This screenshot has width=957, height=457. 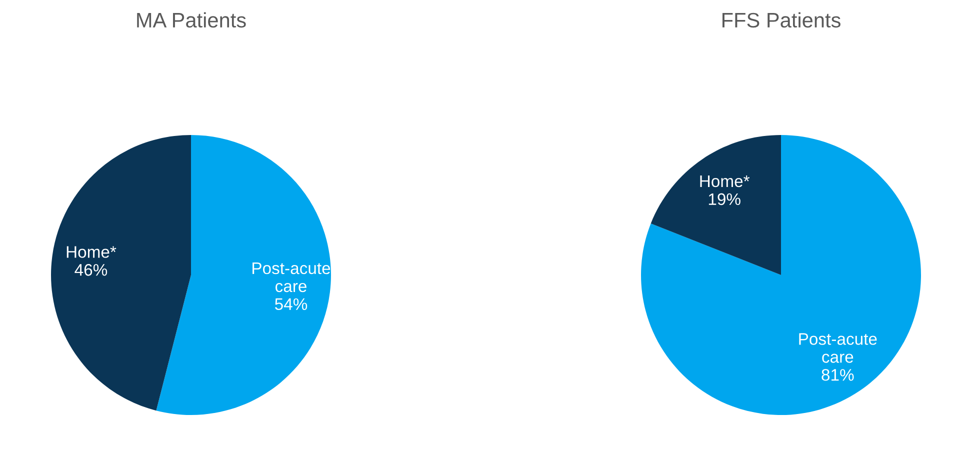 I want to click on chart-title: FFS Patients, so click(x=781, y=20).